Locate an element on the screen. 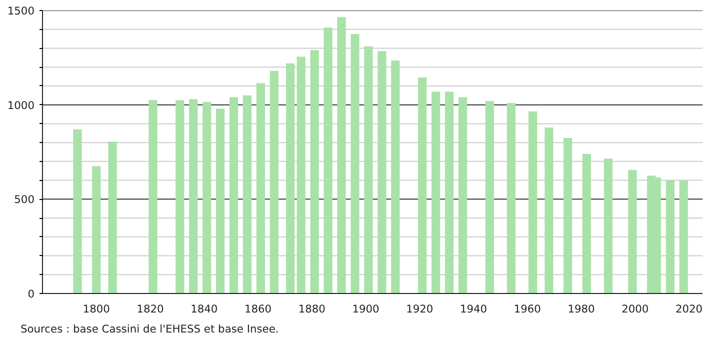 This screenshot has height=340, width=710. x-tick-label: 1920 is located at coordinates (420, 309).